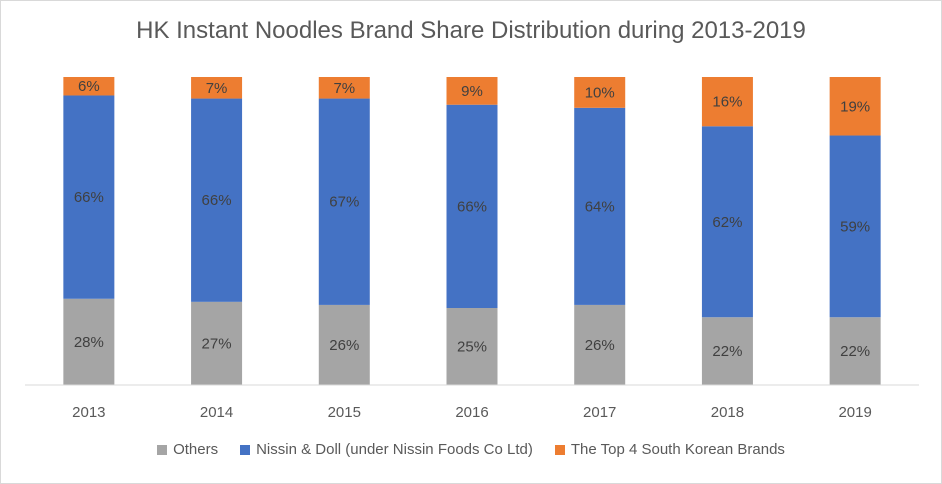 The height and width of the screenshot is (484, 942). I want to click on x-tick-label: 2014, so click(216, 412).